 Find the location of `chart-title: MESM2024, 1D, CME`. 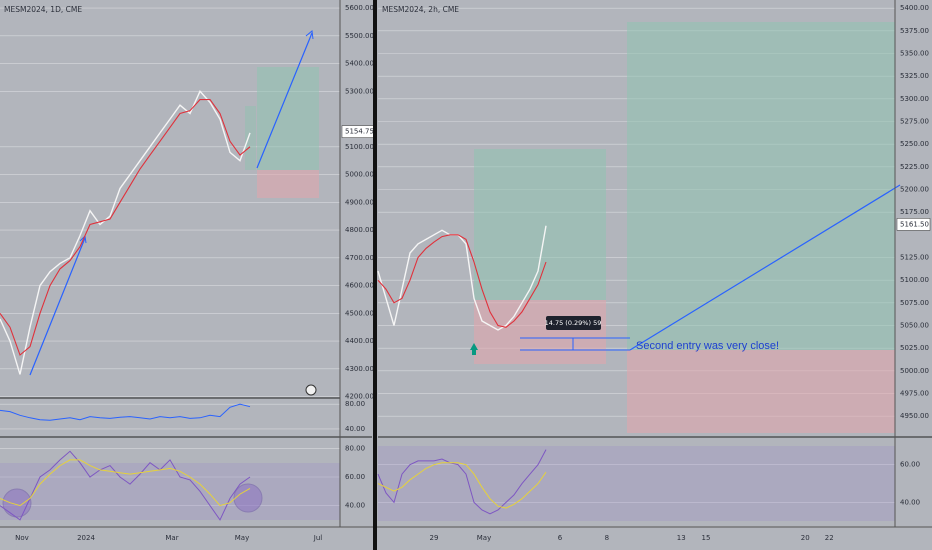

chart-title: MESM2024, 1D, CME is located at coordinates (43, 9).